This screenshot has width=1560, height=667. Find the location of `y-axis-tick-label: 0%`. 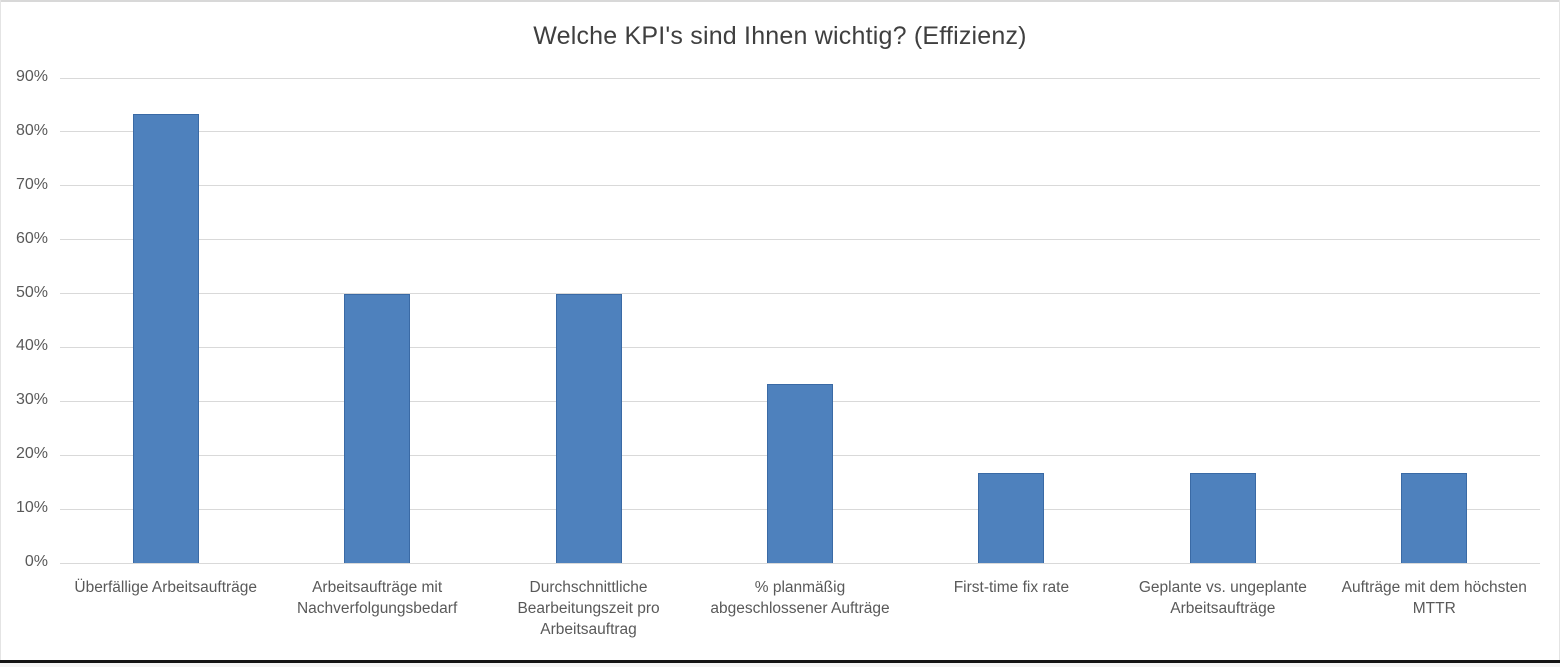

y-axis-tick-label: 0% is located at coordinates (36, 561).